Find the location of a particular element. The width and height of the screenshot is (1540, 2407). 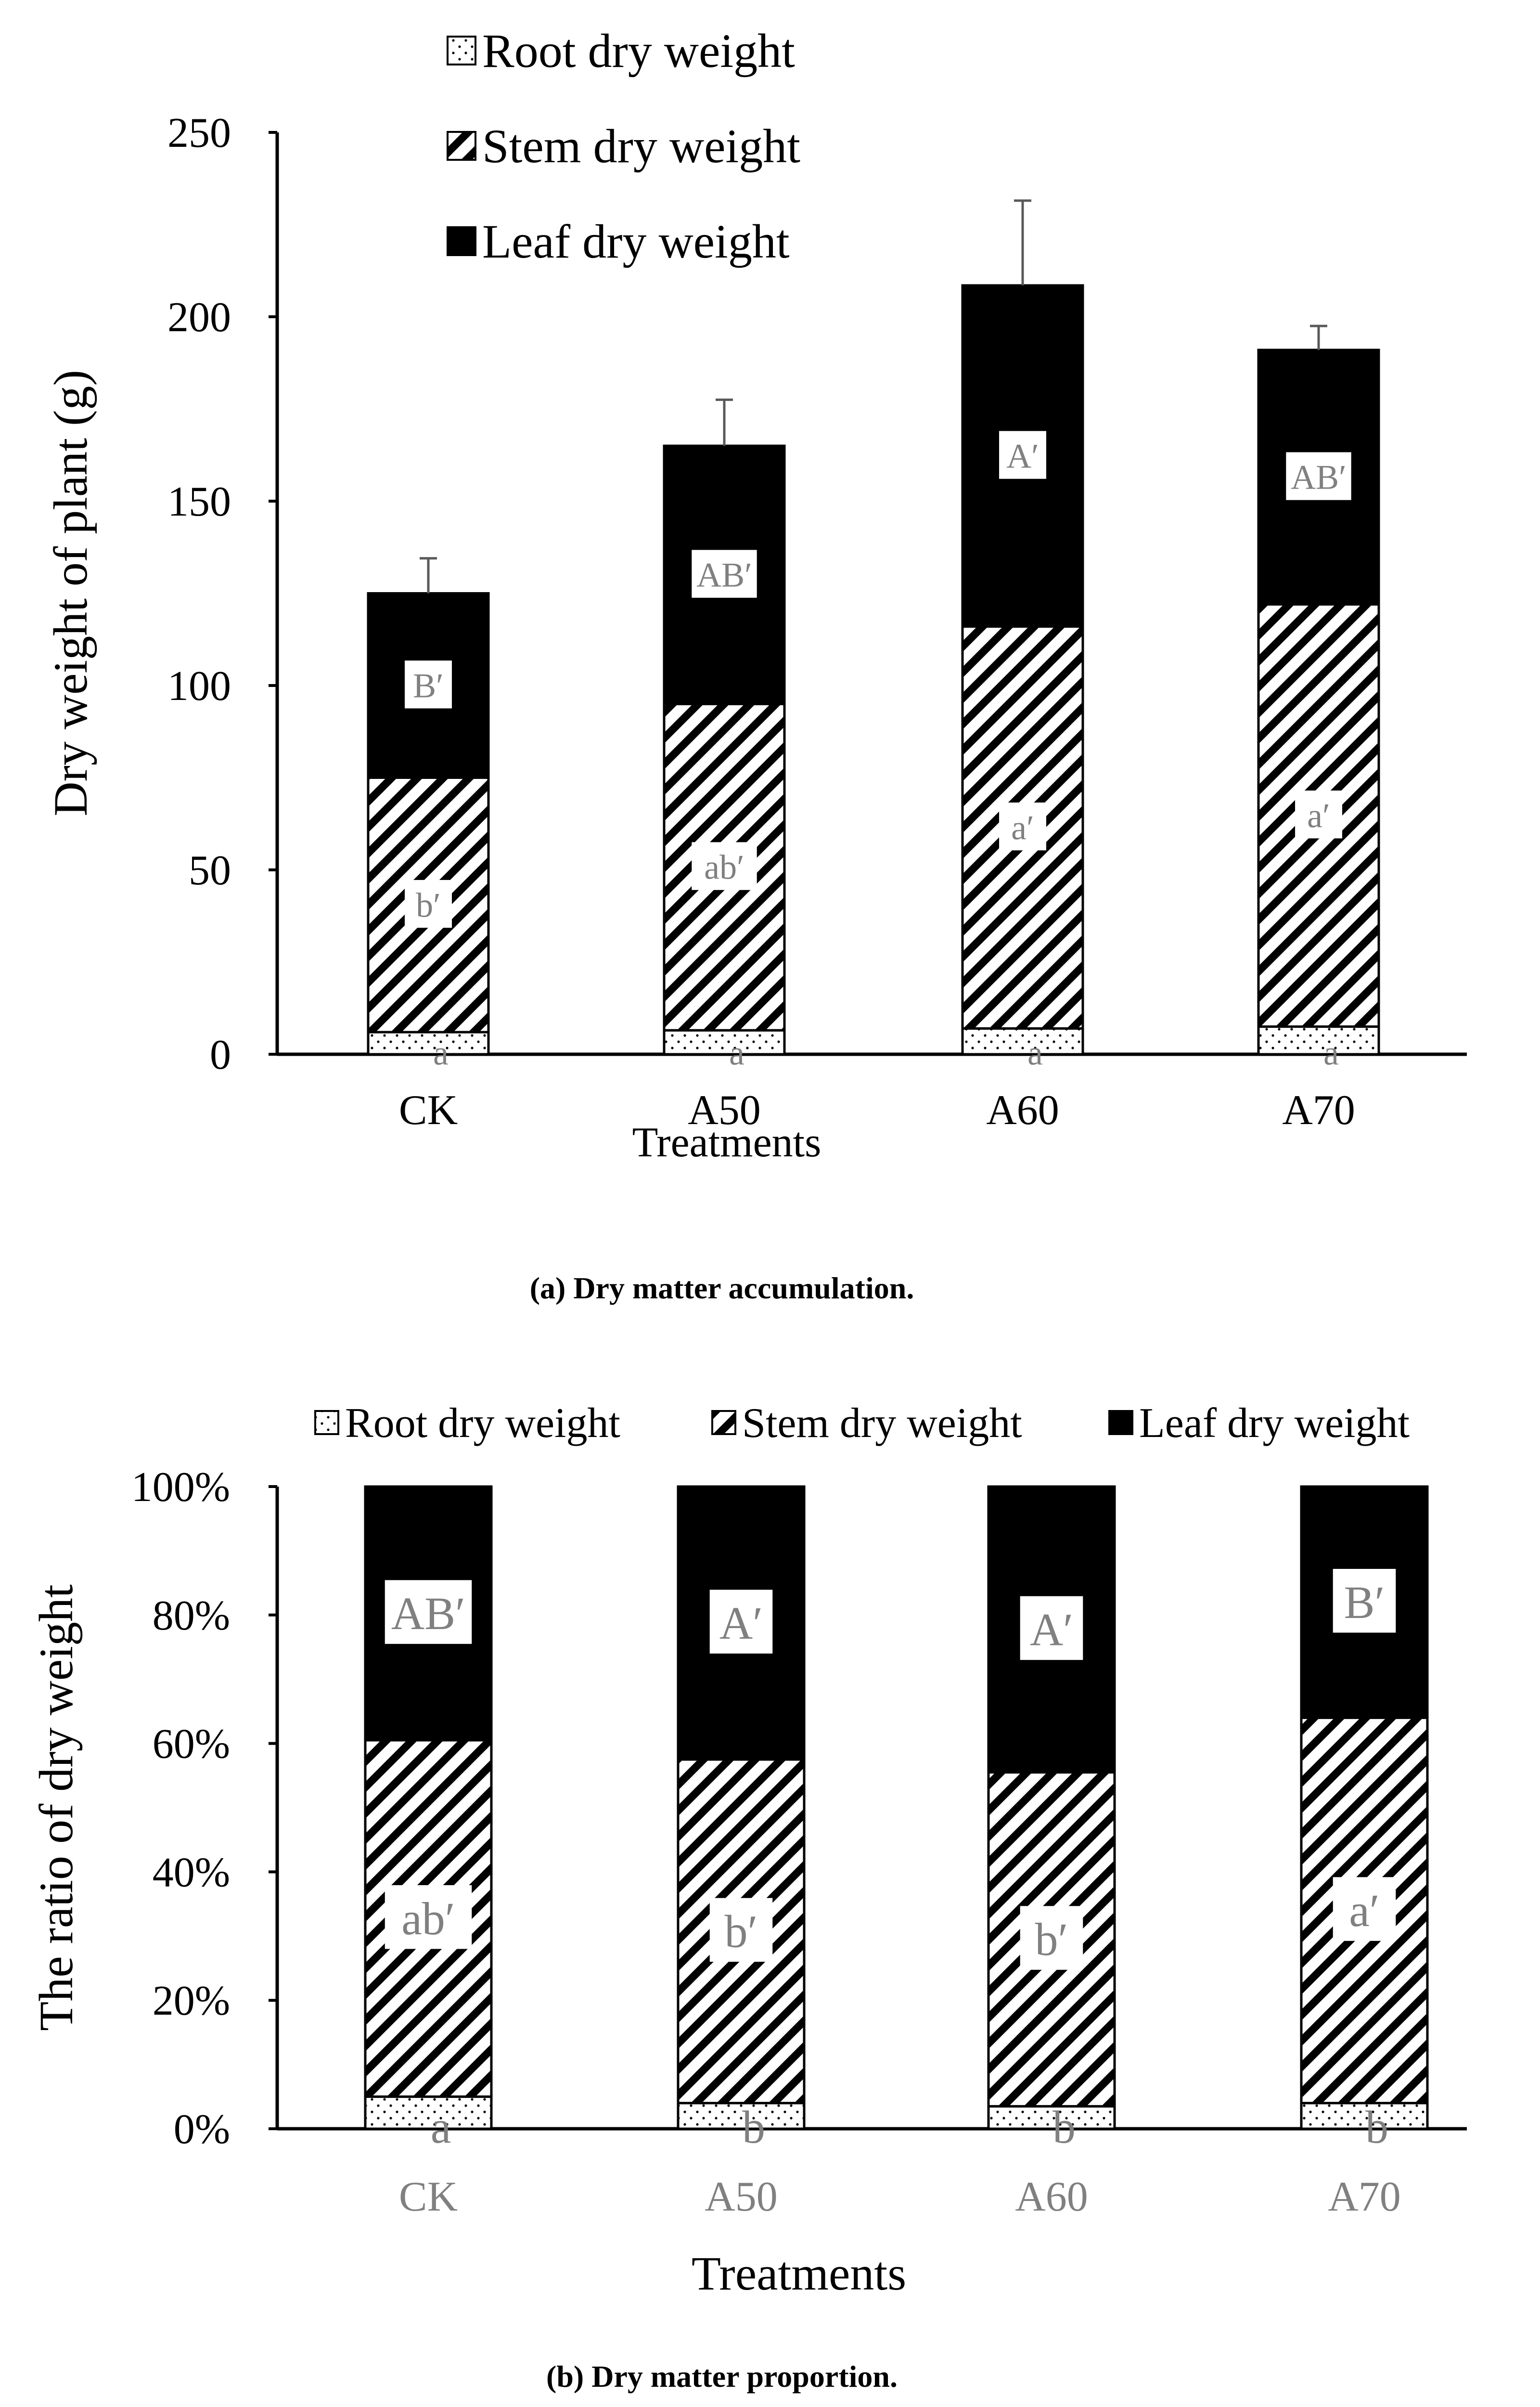

panel-a-caption: (a) Dry matter accumulation. is located at coordinates (722, 1288).